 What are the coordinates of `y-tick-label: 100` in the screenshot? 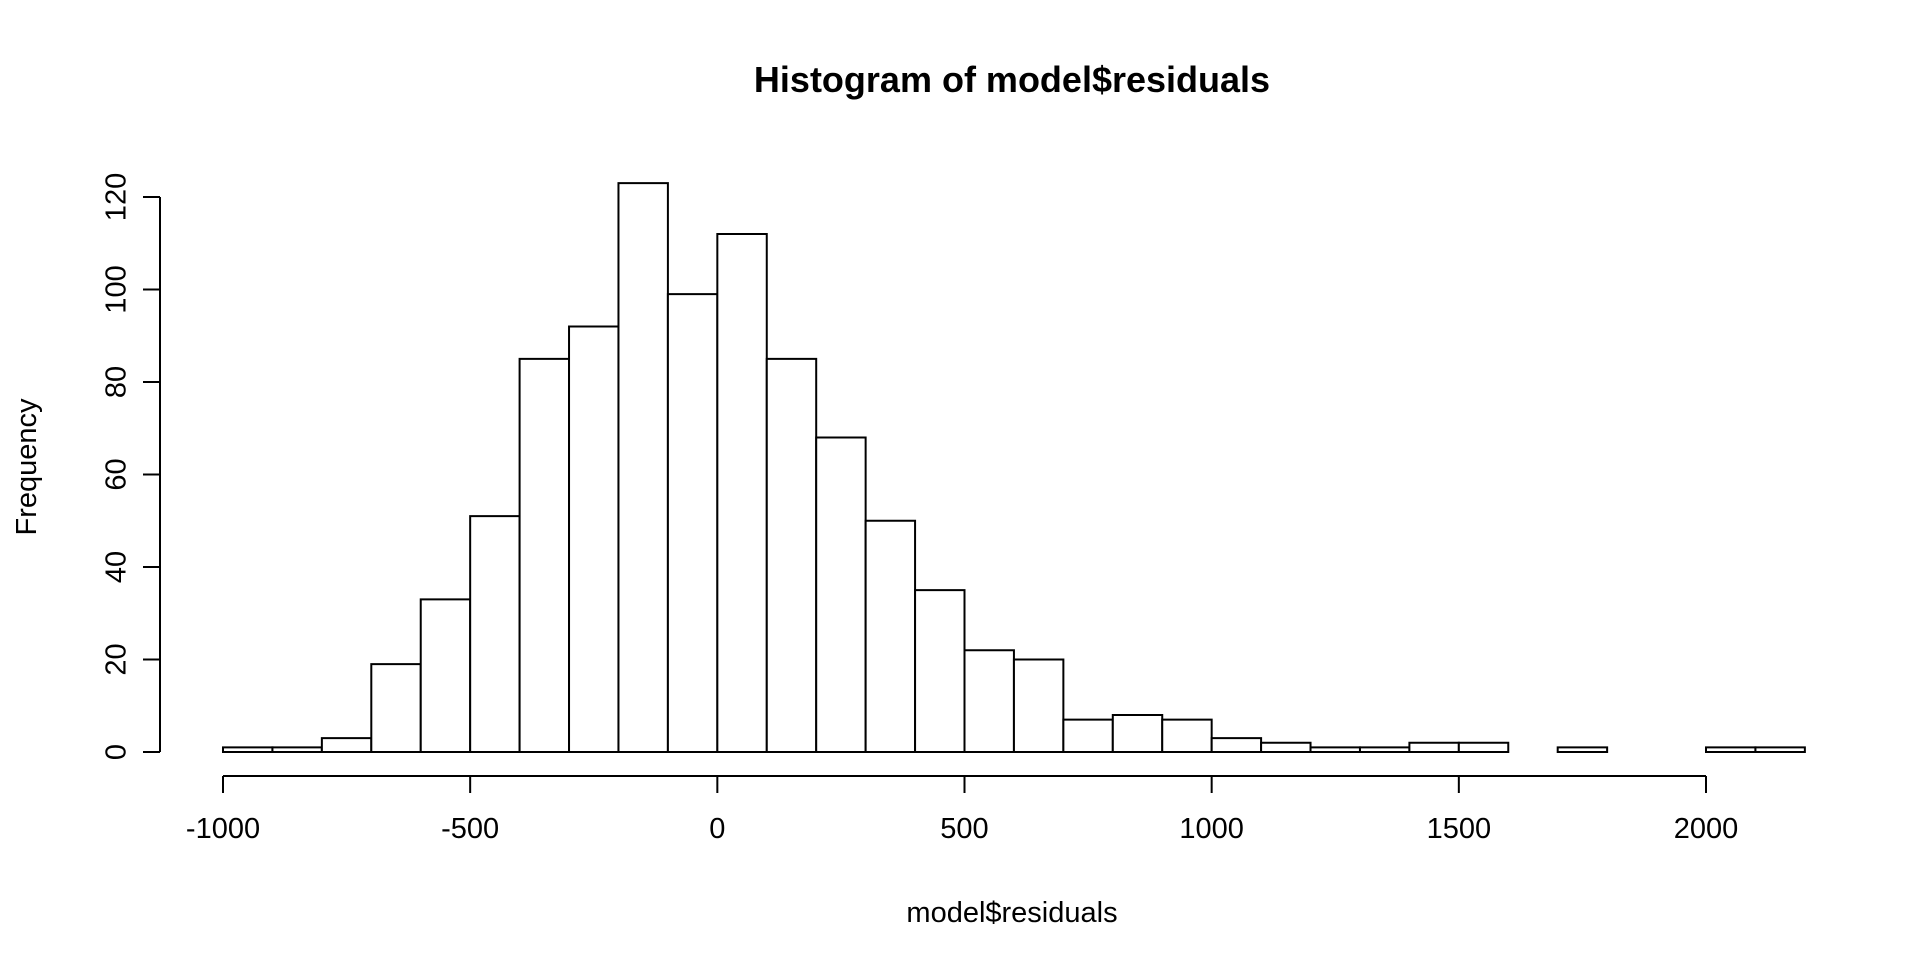 It's located at (117, 289).